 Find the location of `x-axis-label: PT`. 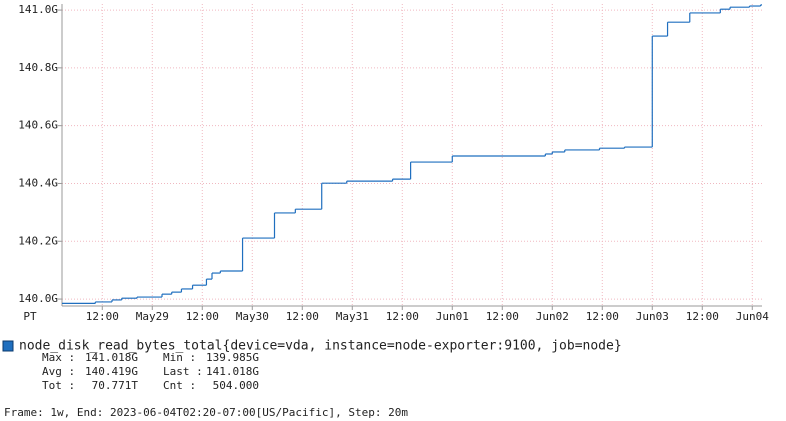

x-axis-label: PT is located at coordinates (30, 316).